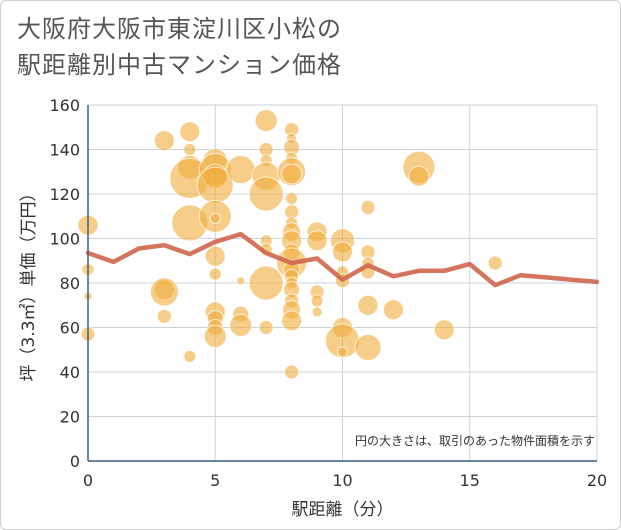  I want to click on x-tick-label: 5, so click(215, 480).